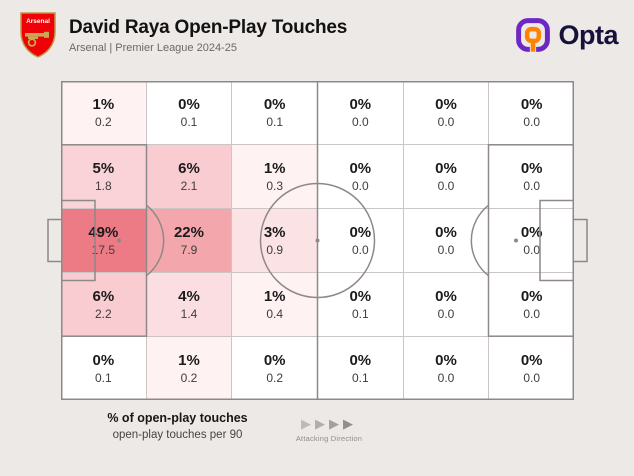 This screenshot has width=634, height=476. I want to click on cell-percentage: 3%, so click(274, 232).